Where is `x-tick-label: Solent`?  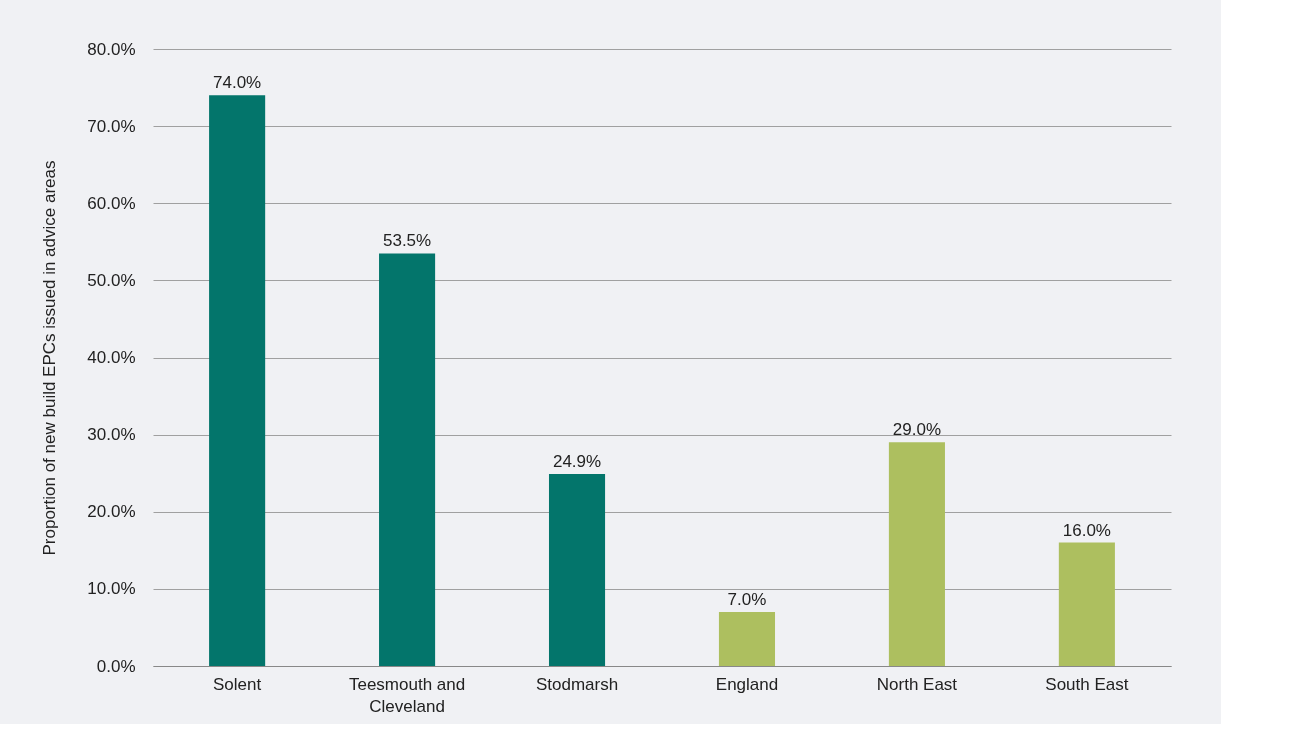
x-tick-label: Solent is located at coordinates (237, 684).